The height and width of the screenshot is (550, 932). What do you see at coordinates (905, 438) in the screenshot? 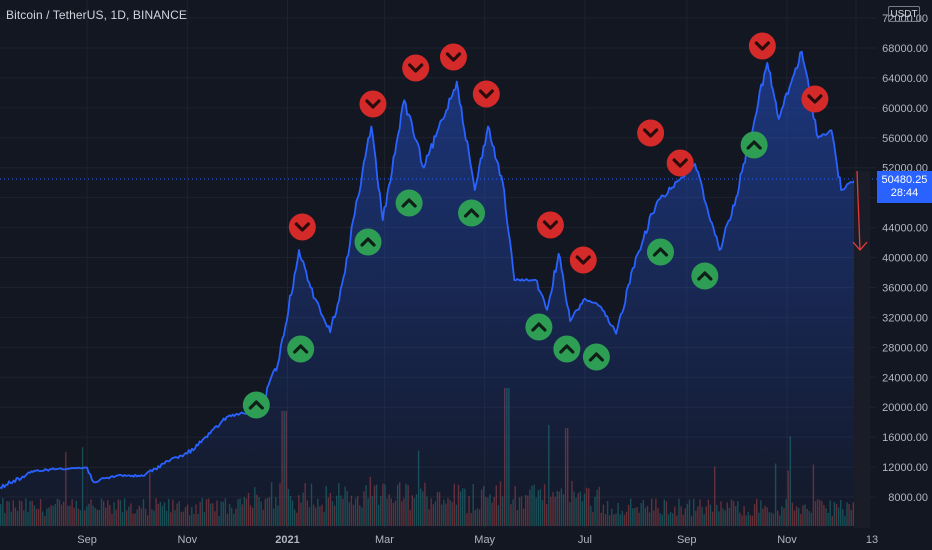
I see `price-tick-label: 16000.00` at bounding box center [905, 438].